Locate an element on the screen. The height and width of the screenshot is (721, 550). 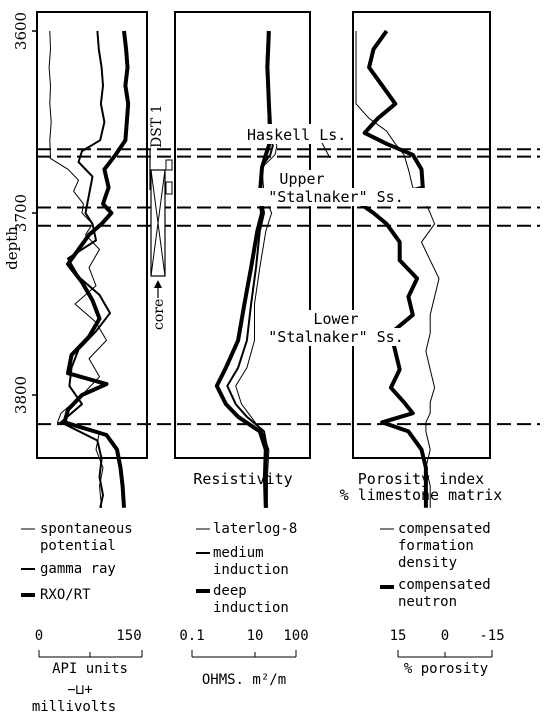
lower-label-2: "Stalnaker" Ss. is located at coordinates (335, 337).